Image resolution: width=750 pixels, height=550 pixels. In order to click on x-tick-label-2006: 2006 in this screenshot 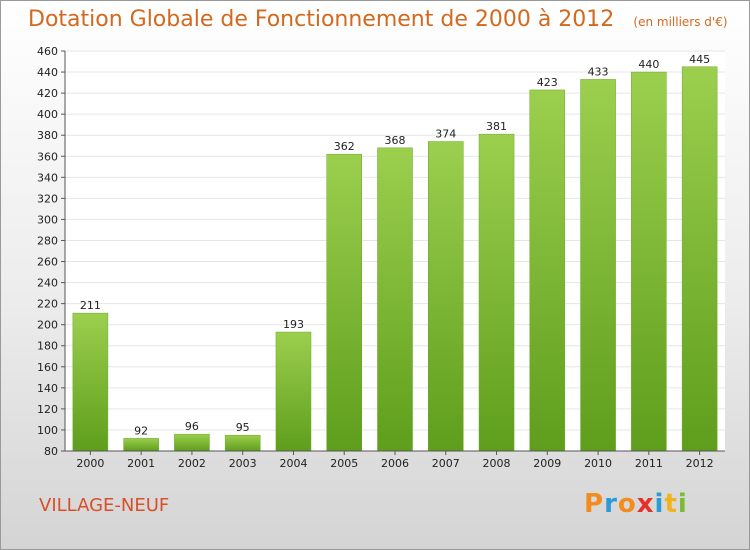, I will do `click(395, 463)`.